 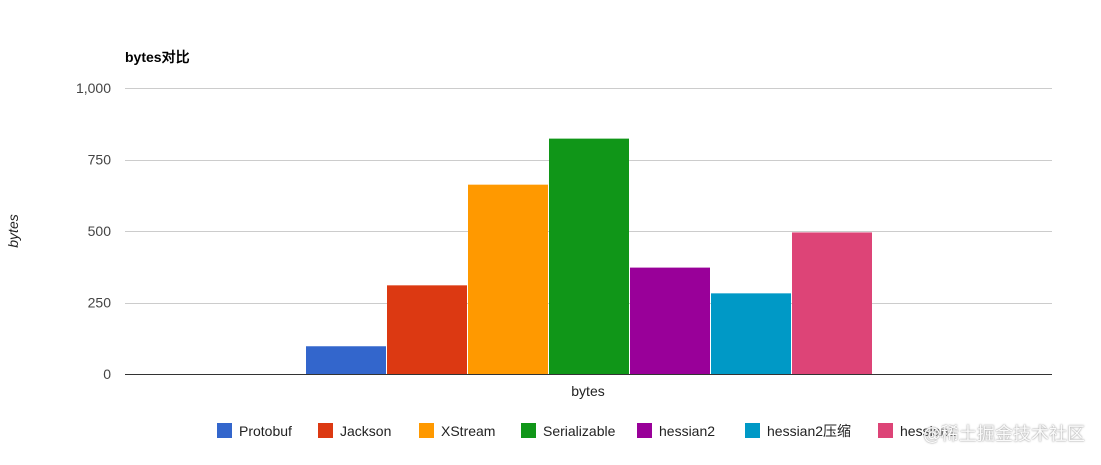 What do you see at coordinates (157, 57) in the screenshot?
I see `chart-title: bytes对比` at bounding box center [157, 57].